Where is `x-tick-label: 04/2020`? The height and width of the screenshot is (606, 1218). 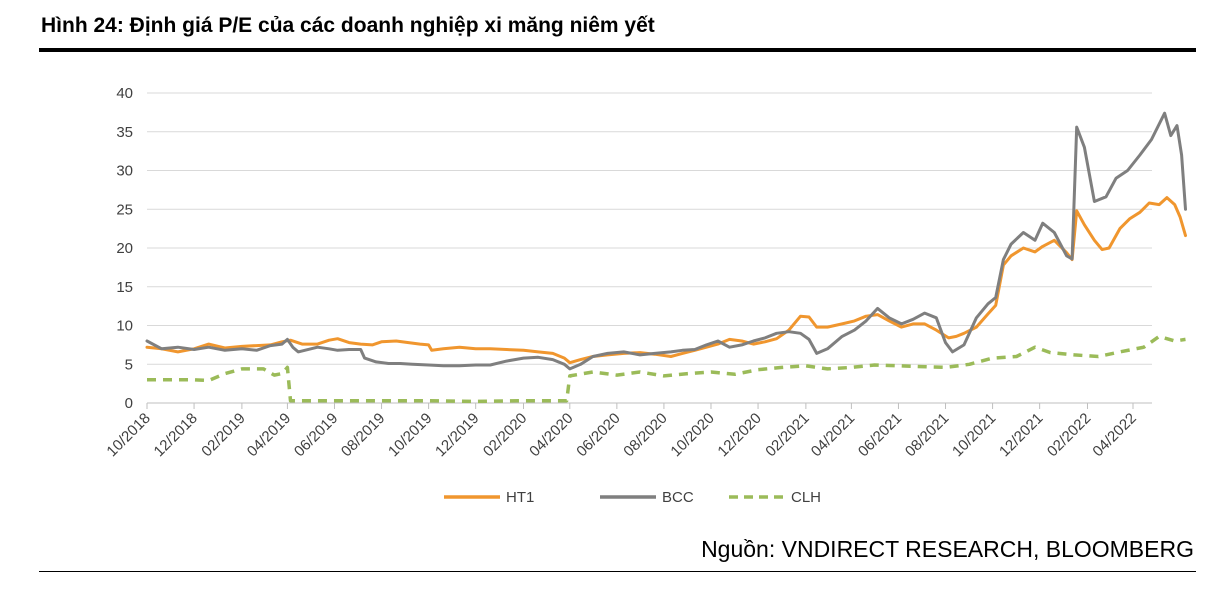
x-tick-label: 04/2020 is located at coordinates (551, 435).